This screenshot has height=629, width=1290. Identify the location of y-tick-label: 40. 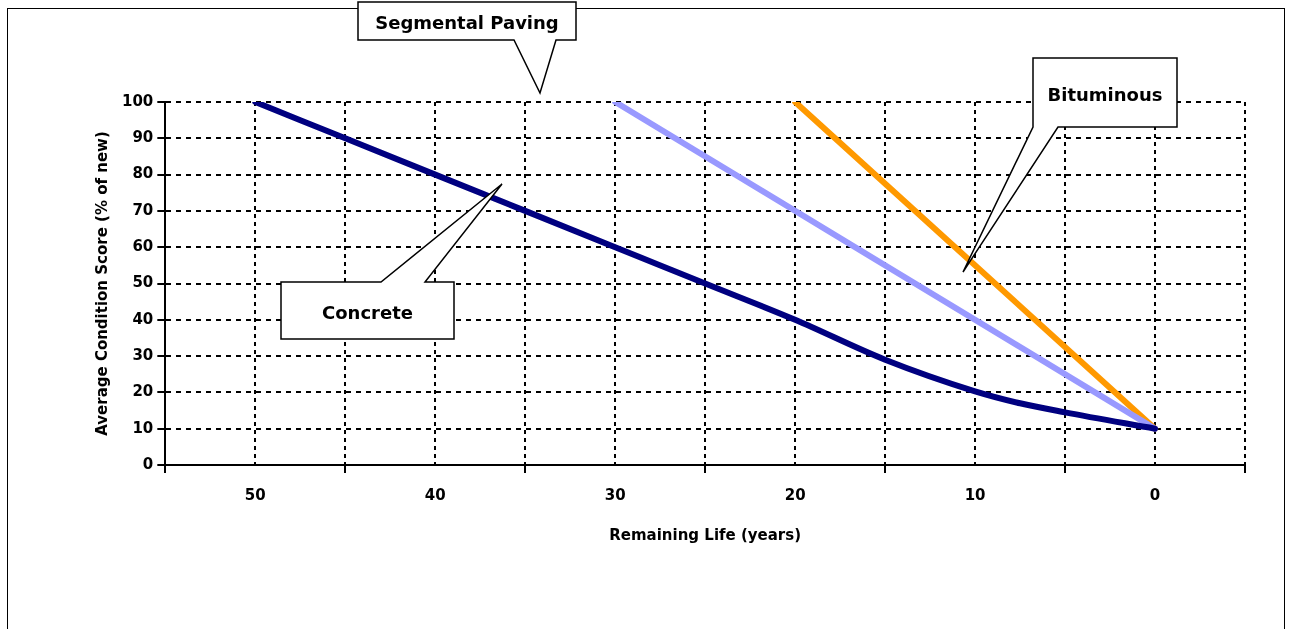
(143, 318).